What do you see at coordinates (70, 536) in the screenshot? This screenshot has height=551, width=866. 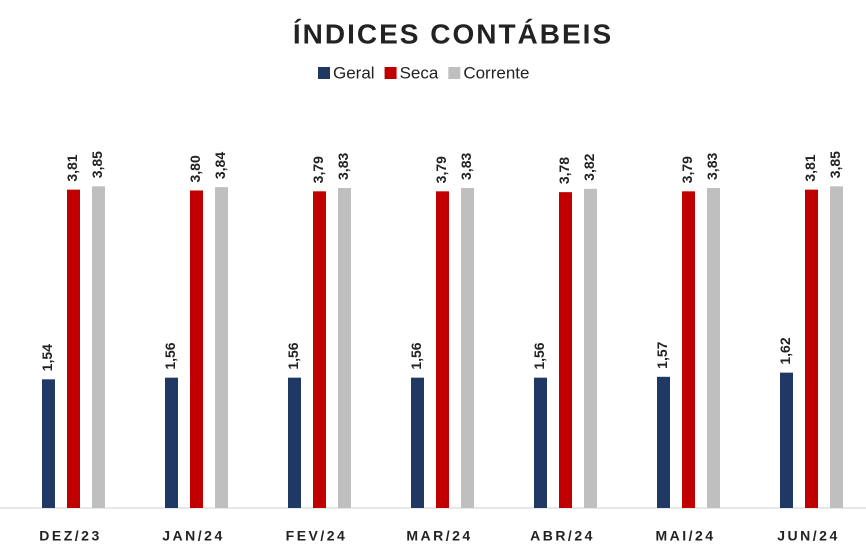 I see `x-tick-label: DEZ/23` at bounding box center [70, 536].